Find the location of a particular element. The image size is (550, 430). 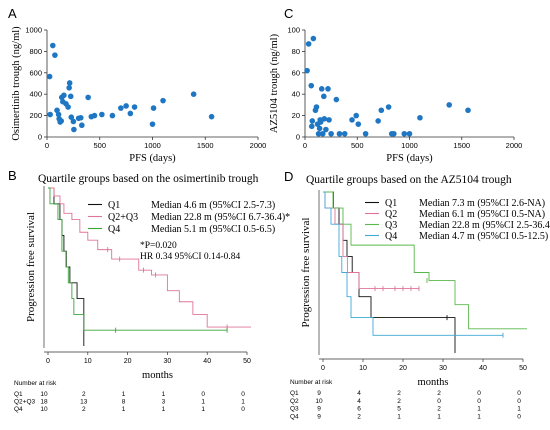

legend-label-Q4: Median 4.7 m (95%CI 0.5-12.5) is located at coordinates (483, 236).